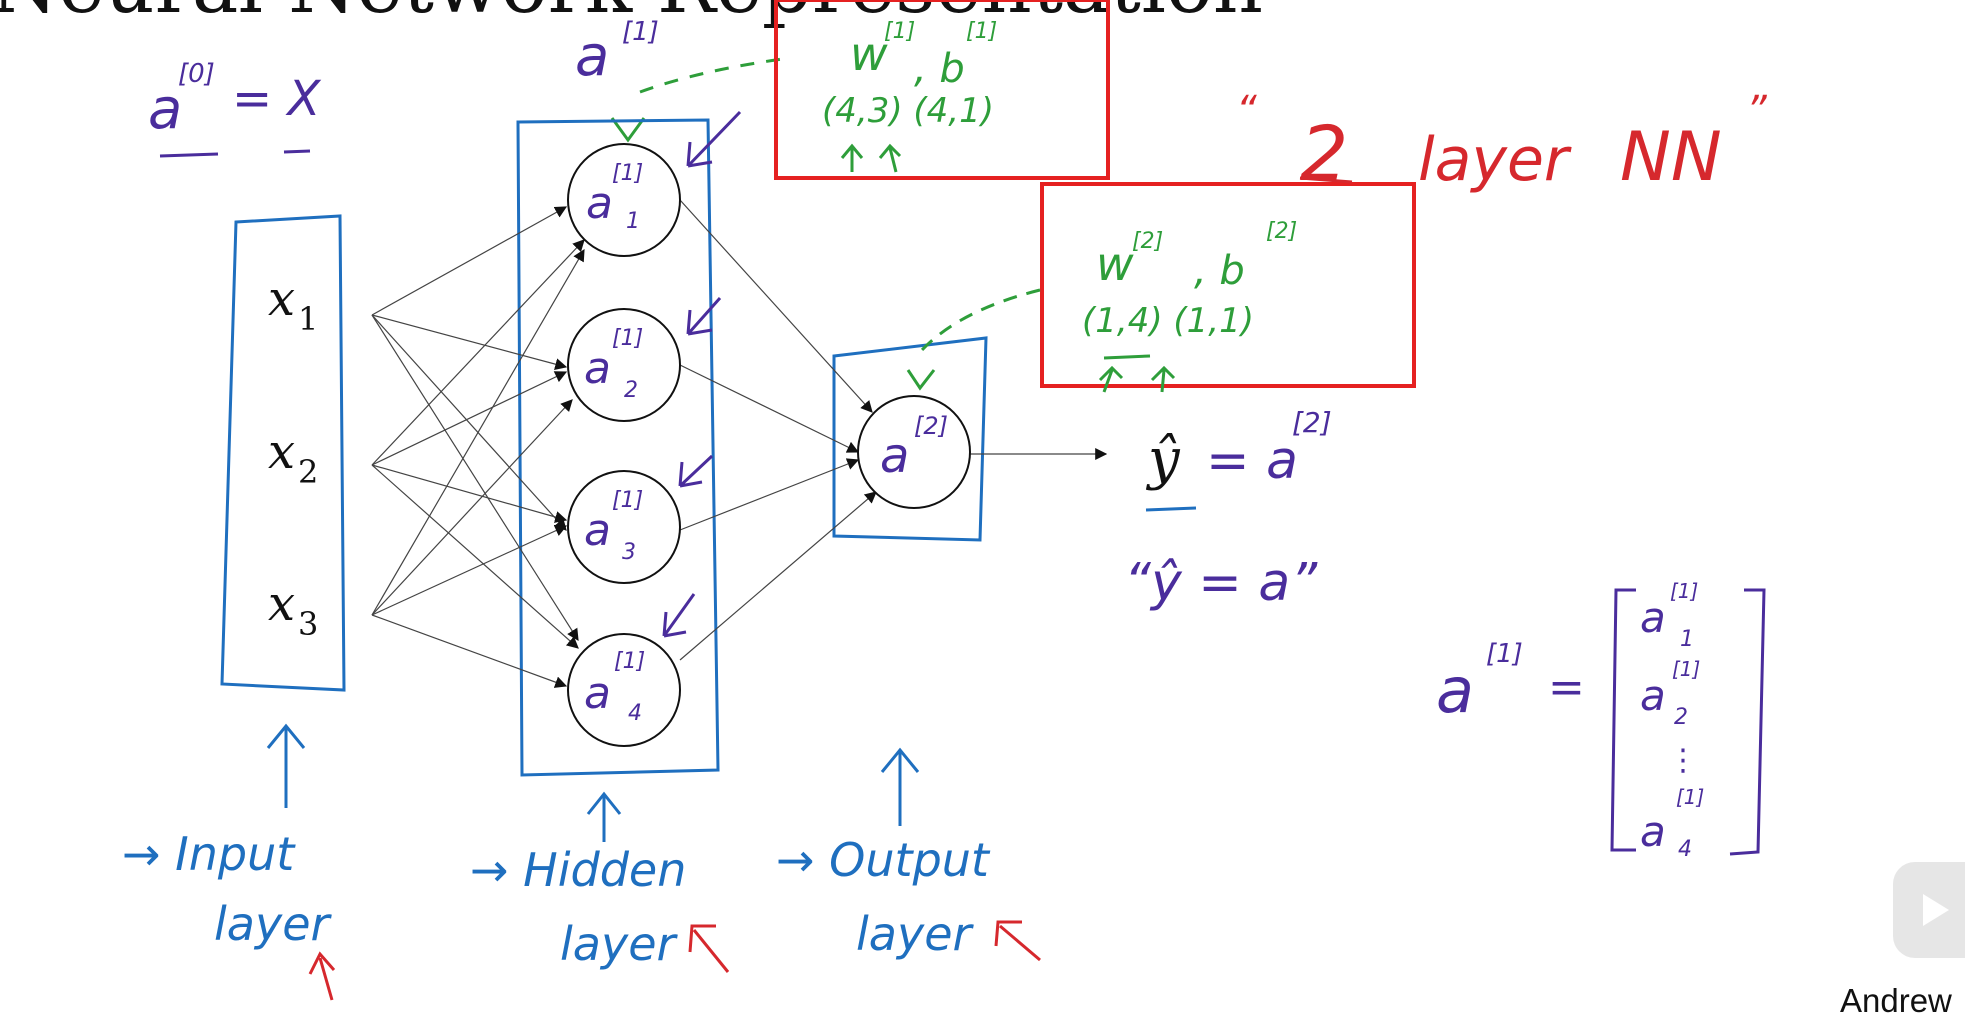  I want to click on w1-b1-highlight-box, so click(942, 90).